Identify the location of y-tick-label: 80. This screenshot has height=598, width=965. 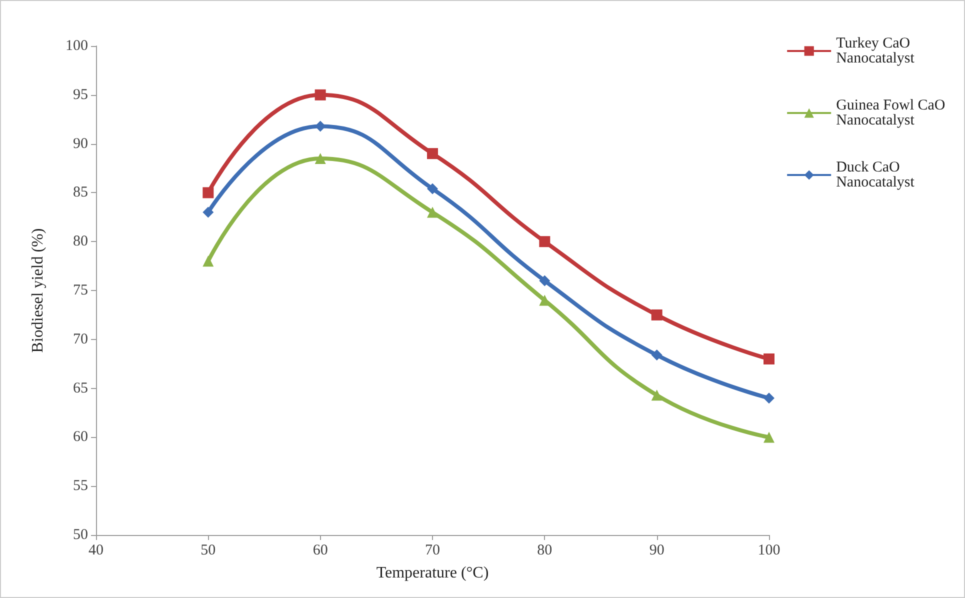
(80, 242).